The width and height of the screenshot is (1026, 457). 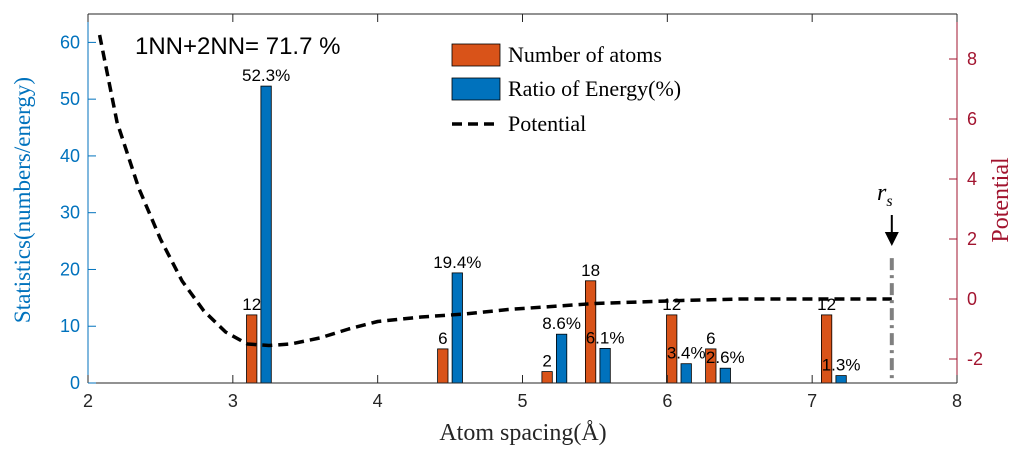 What do you see at coordinates (522, 433) in the screenshot?
I see `x-axis-label: Atom spacing(Å)` at bounding box center [522, 433].